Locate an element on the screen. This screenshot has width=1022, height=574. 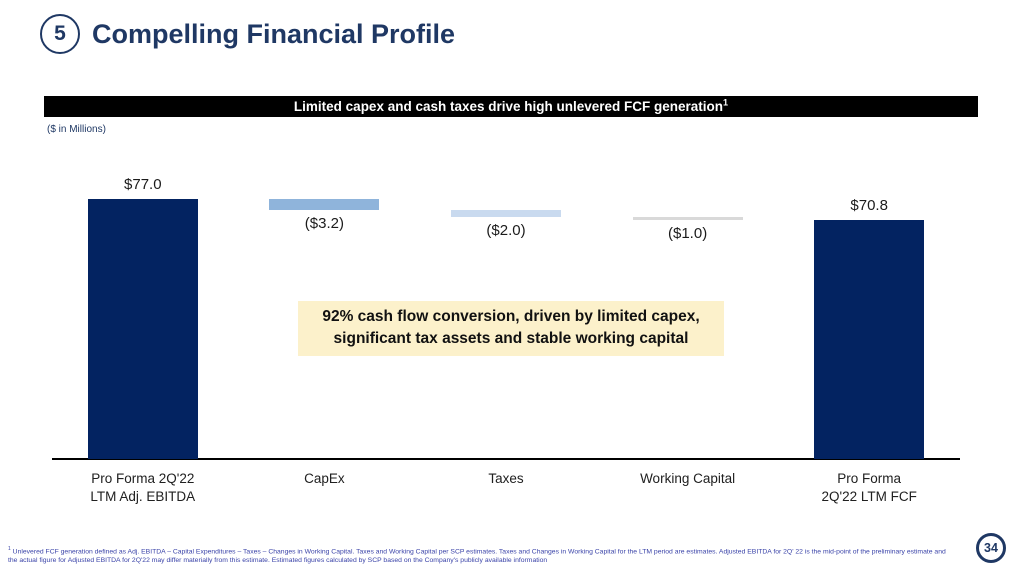
page-title: Compelling Financial Profile is located at coordinates (274, 33).